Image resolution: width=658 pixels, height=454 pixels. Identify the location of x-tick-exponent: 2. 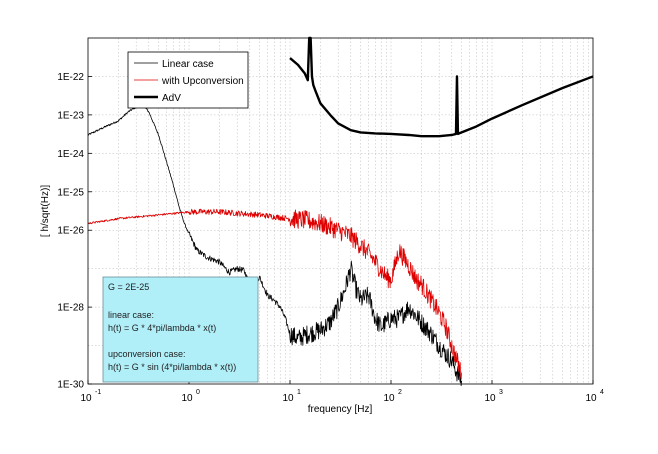
(400, 392).